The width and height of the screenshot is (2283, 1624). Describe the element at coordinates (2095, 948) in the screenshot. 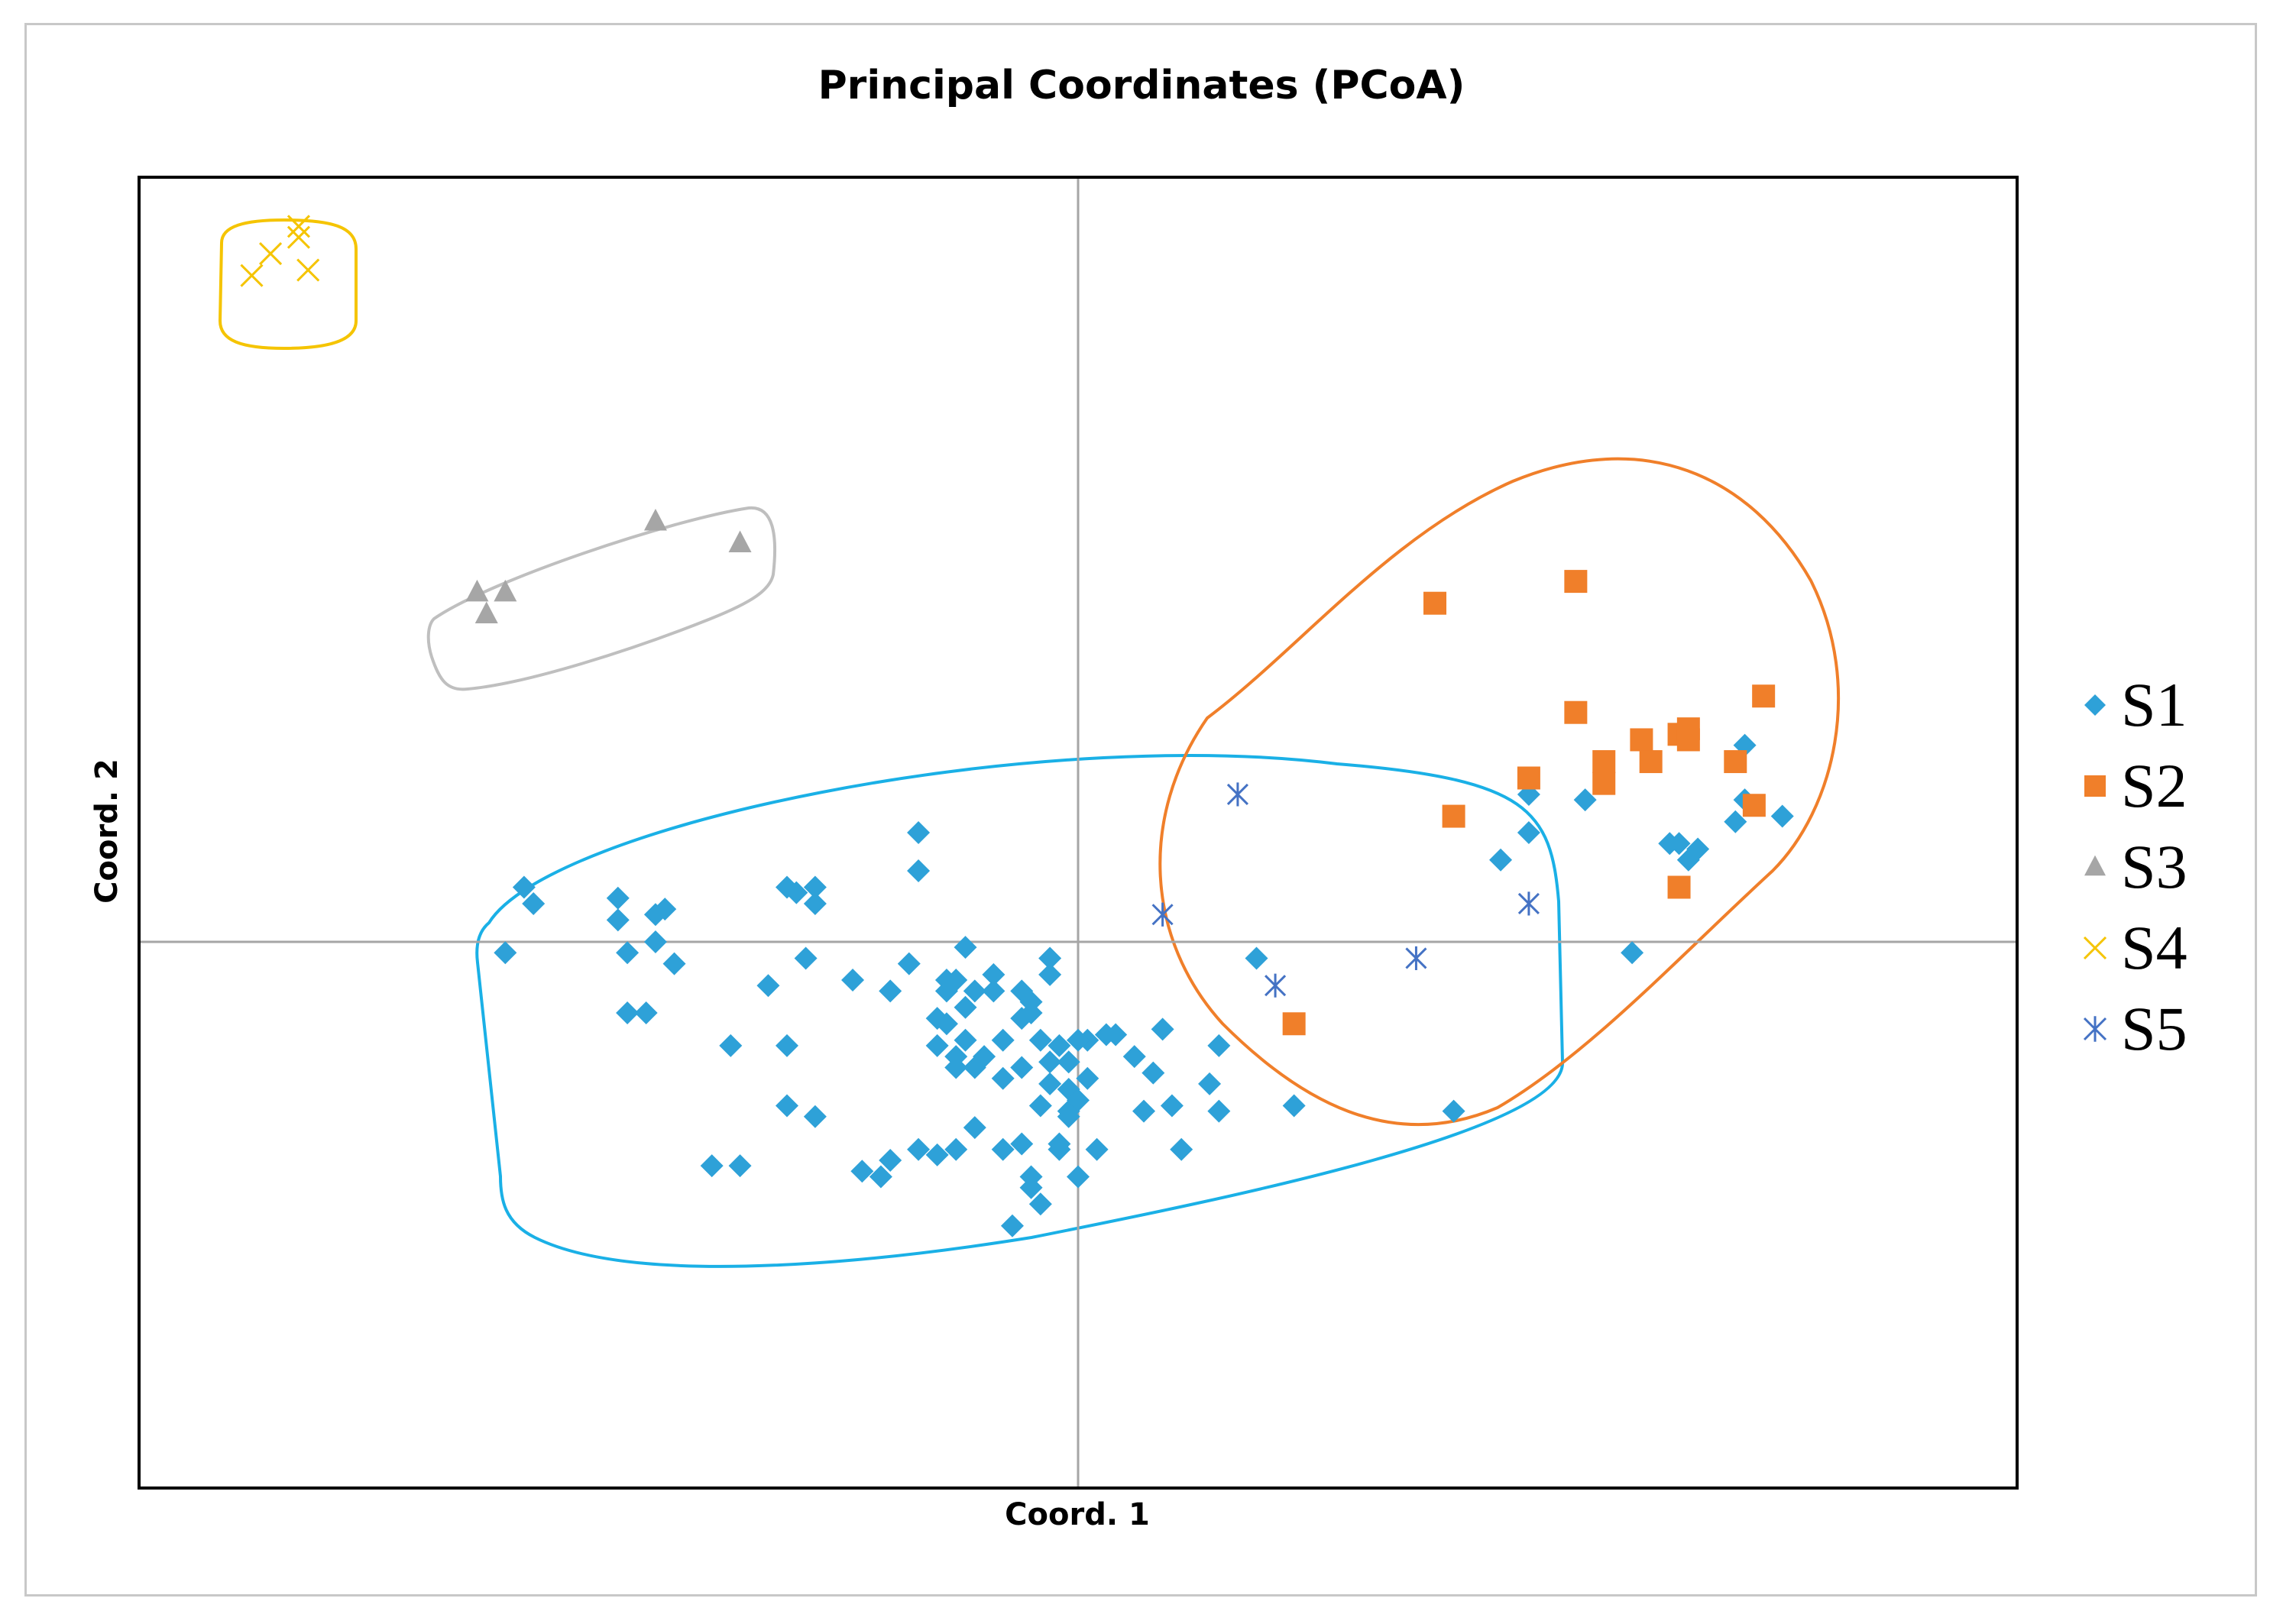

I see `legend-marker-s4` at that location.